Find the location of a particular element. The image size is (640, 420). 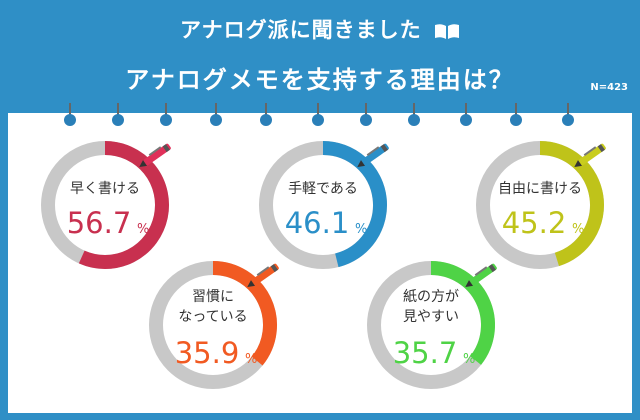

category-label: 見やすい is located at coordinates (431, 317).